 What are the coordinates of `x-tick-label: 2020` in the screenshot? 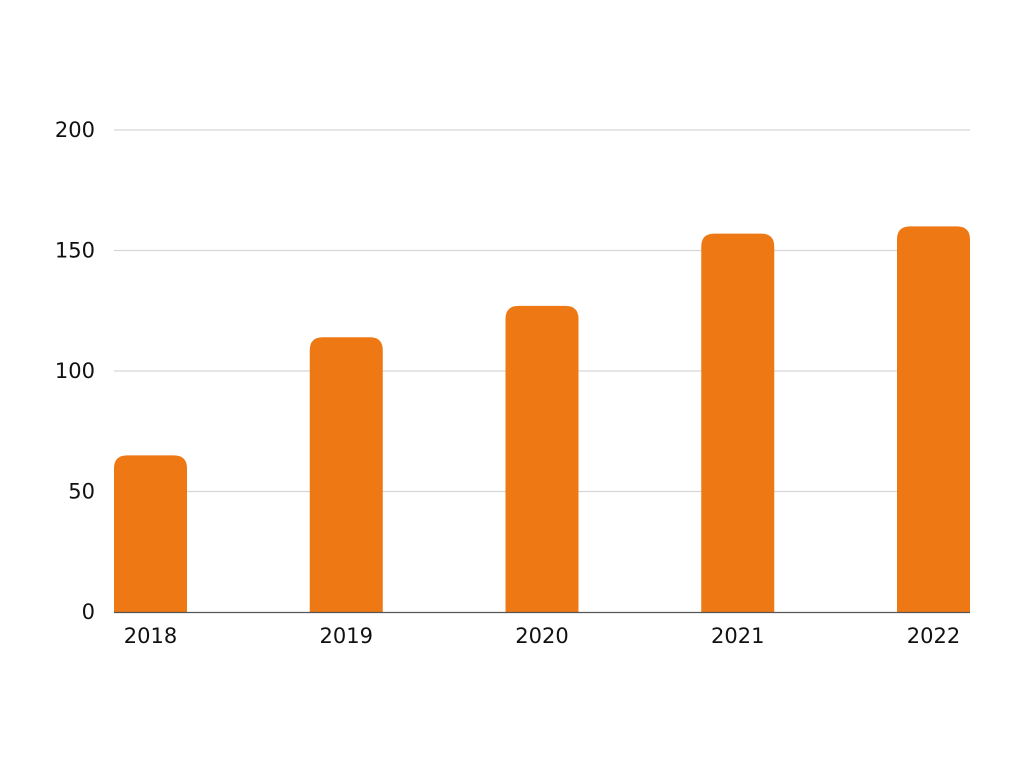 It's located at (541, 636).